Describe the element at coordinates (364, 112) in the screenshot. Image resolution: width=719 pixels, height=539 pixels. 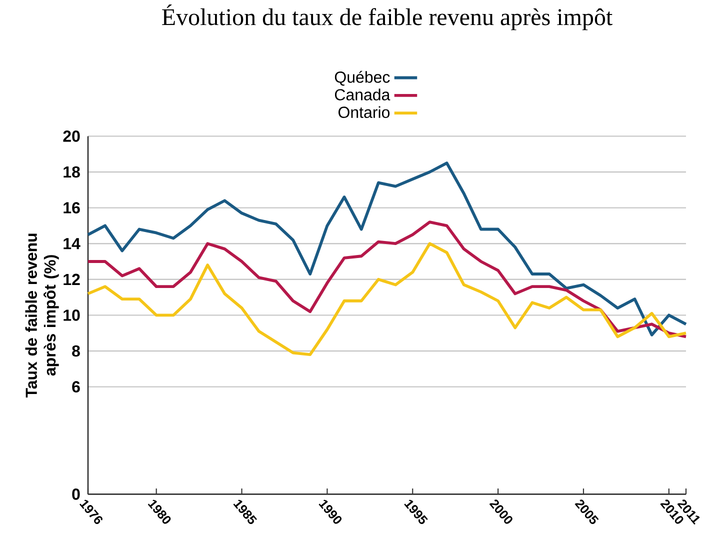
I see `legend-label: Ontario` at that location.